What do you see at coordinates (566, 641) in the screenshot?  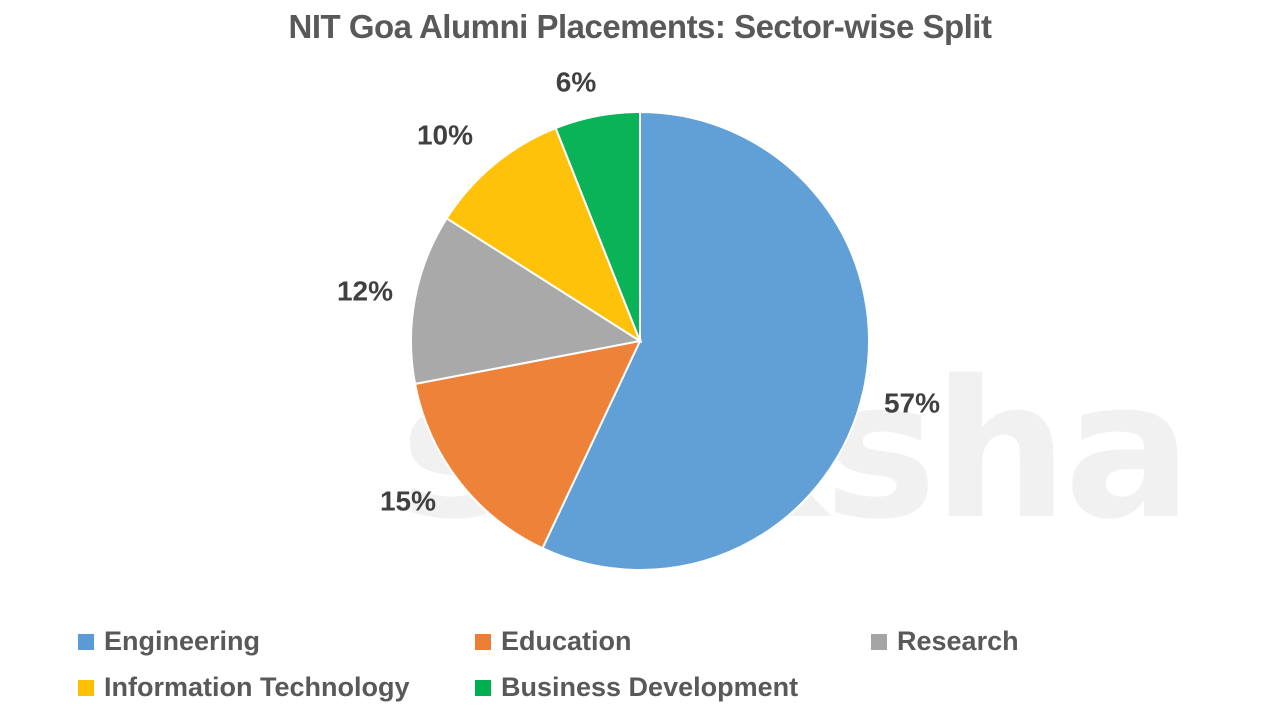 I see `legend-label: Education` at bounding box center [566, 641].